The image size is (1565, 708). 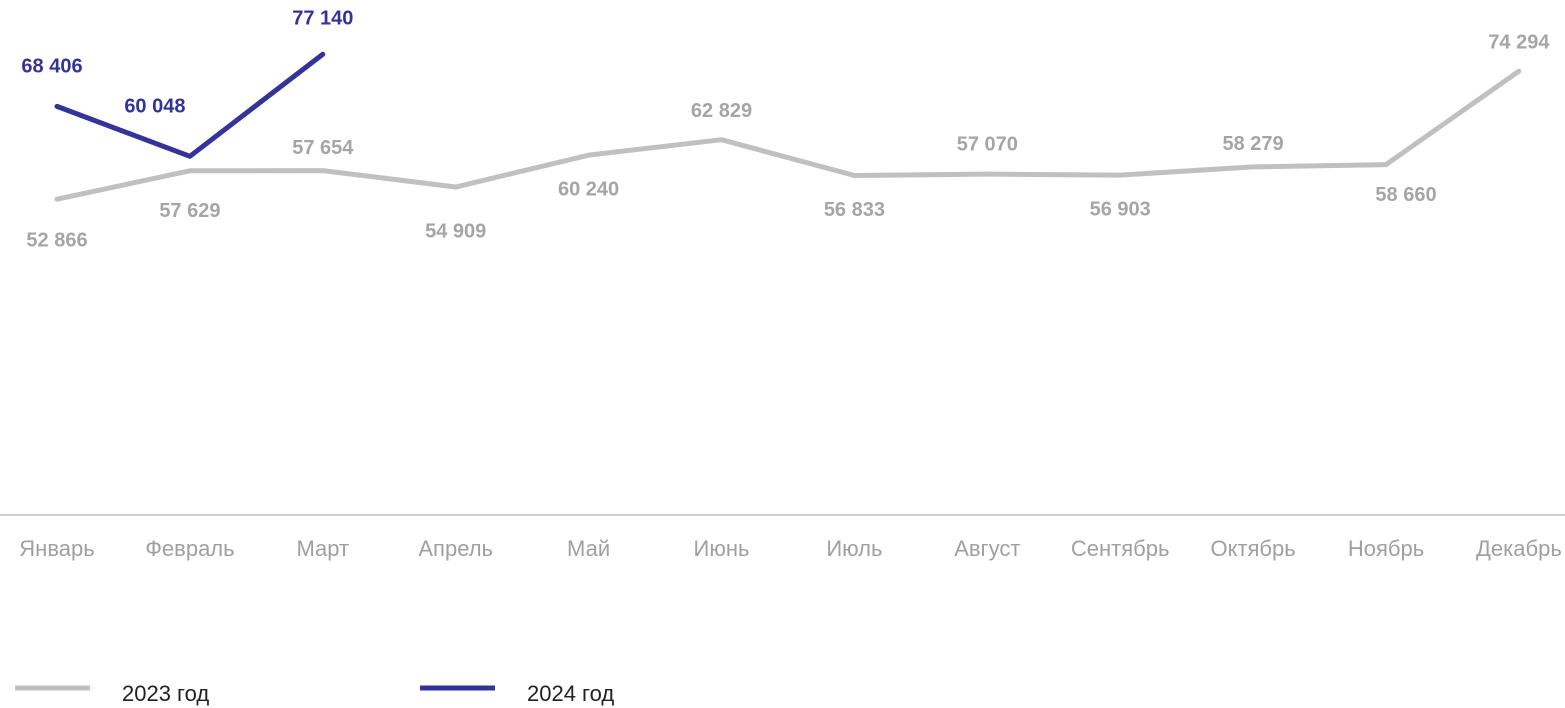 I want to click on x-tick-label: Август, so click(x=987, y=548).